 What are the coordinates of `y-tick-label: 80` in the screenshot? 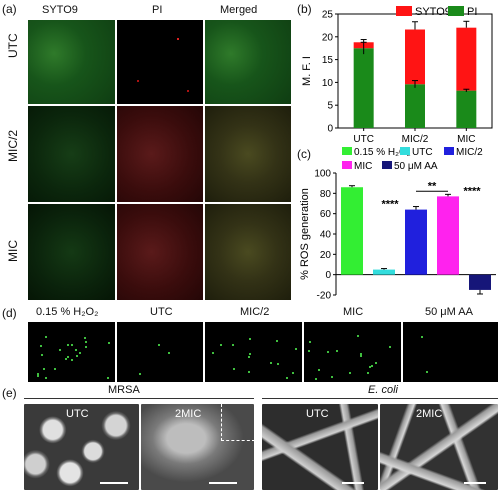 It's located at (326, 194).